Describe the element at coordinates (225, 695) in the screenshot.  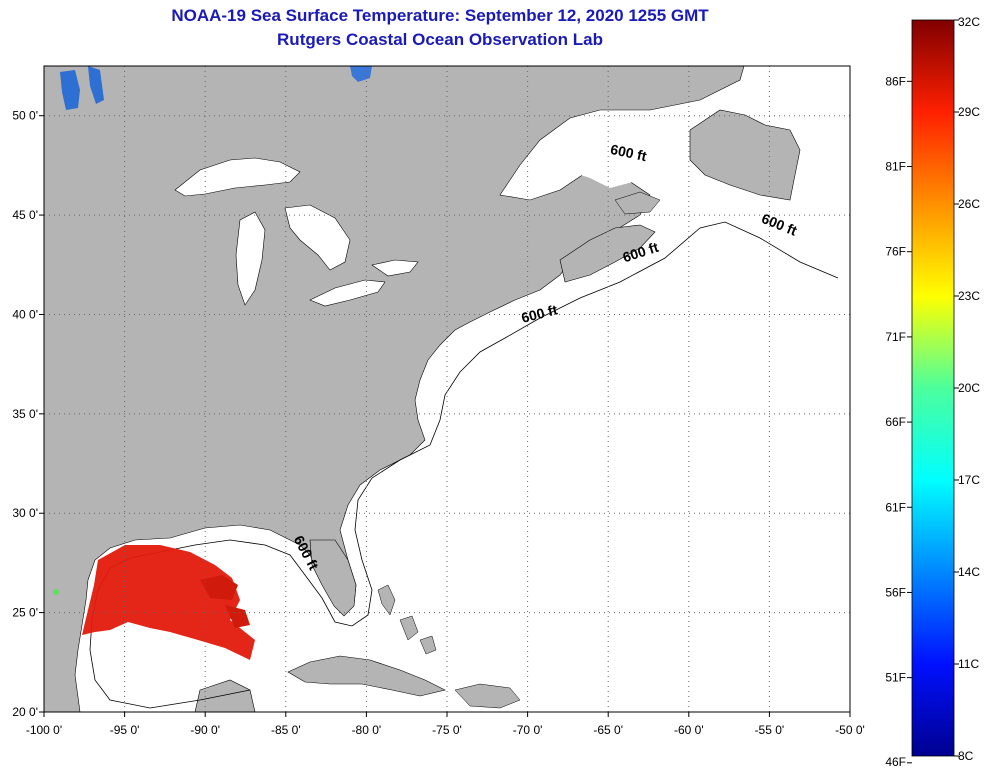
I see `yucatan-land` at that location.